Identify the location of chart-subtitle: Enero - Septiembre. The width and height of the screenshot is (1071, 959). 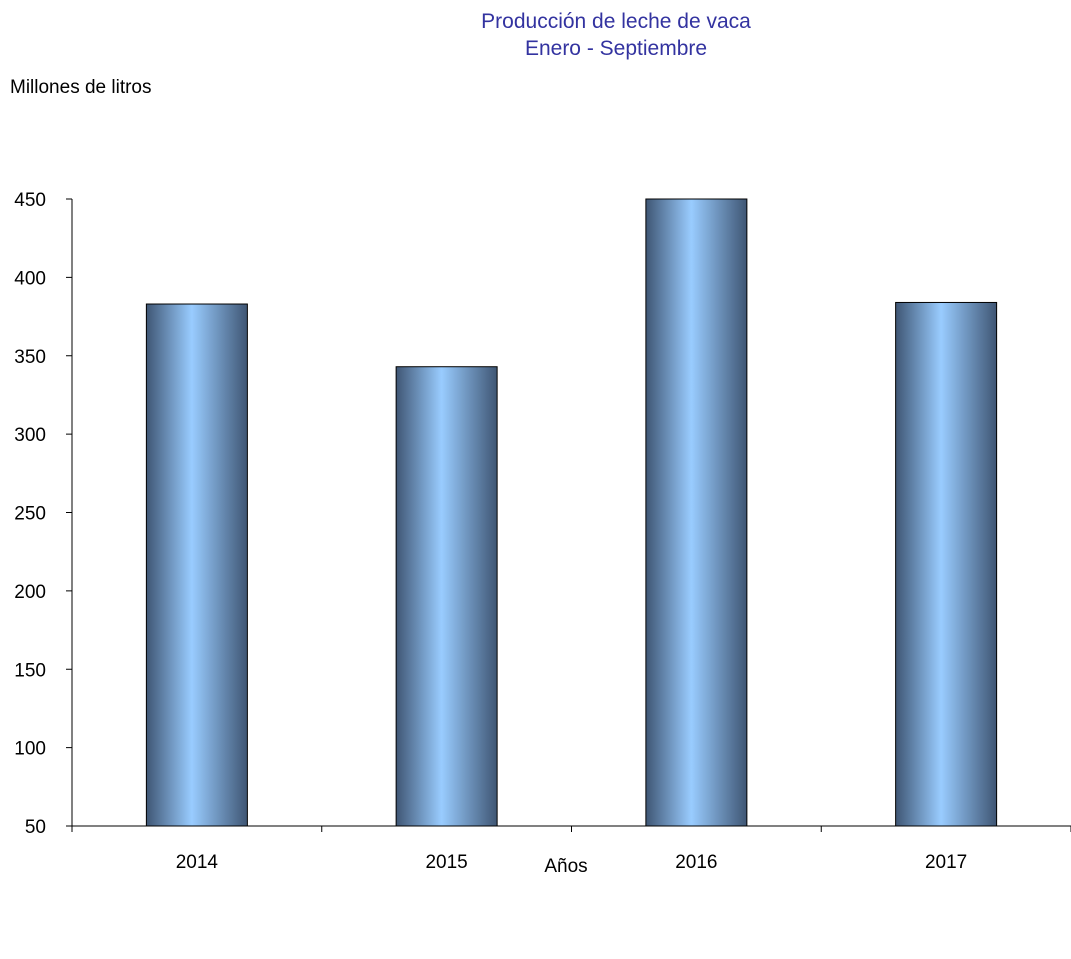
(616, 48).